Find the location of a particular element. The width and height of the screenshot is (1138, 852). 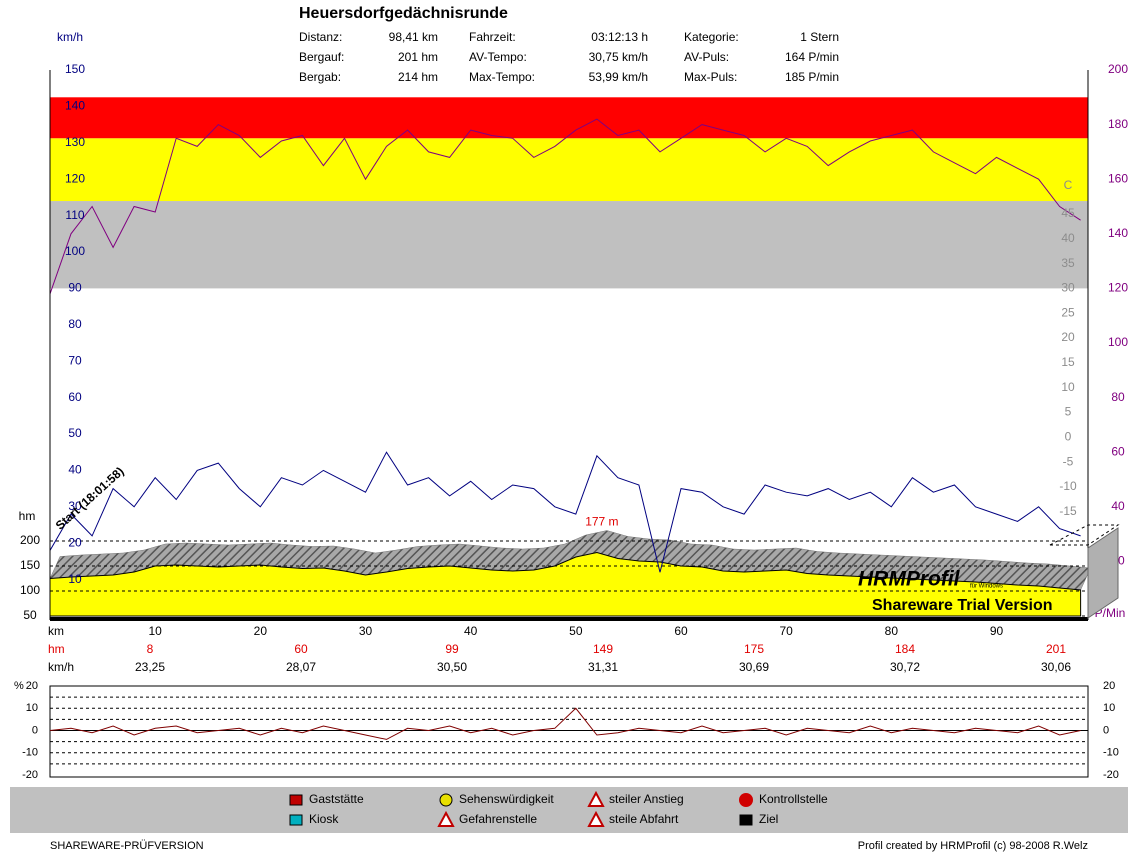

max-altitude-label: 177 m is located at coordinates (601, 522).